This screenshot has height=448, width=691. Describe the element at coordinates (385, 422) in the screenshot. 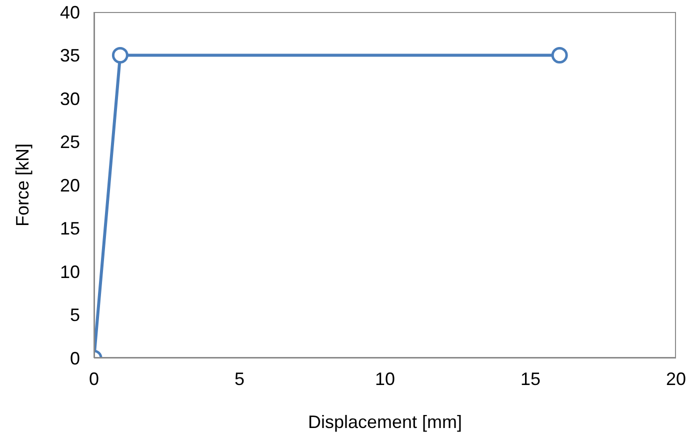

I see `x-axis-title: Displacement [mm]` at that location.